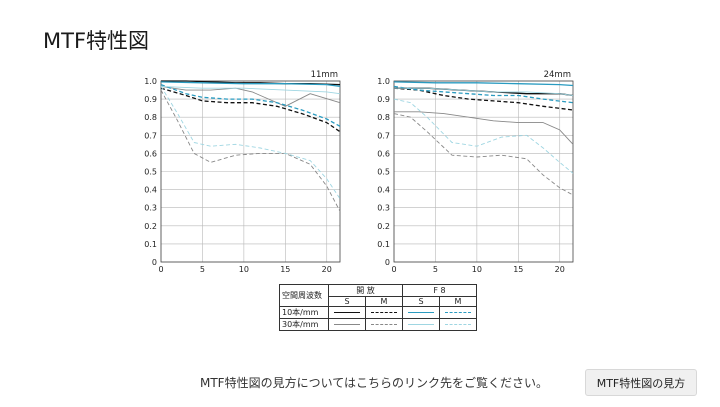  Describe the element at coordinates (324, 75) in the screenshot. I see `chart-title: 11mm` at that location.